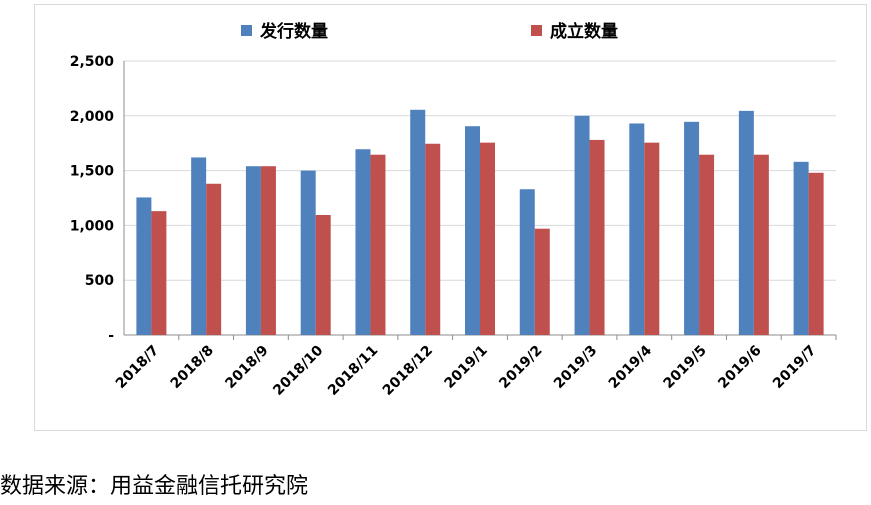 The image size is (871, 505). Describe the element at coordinates (92, 172) in the screenshot. I see `y-tick-label: 1,500` at that location.